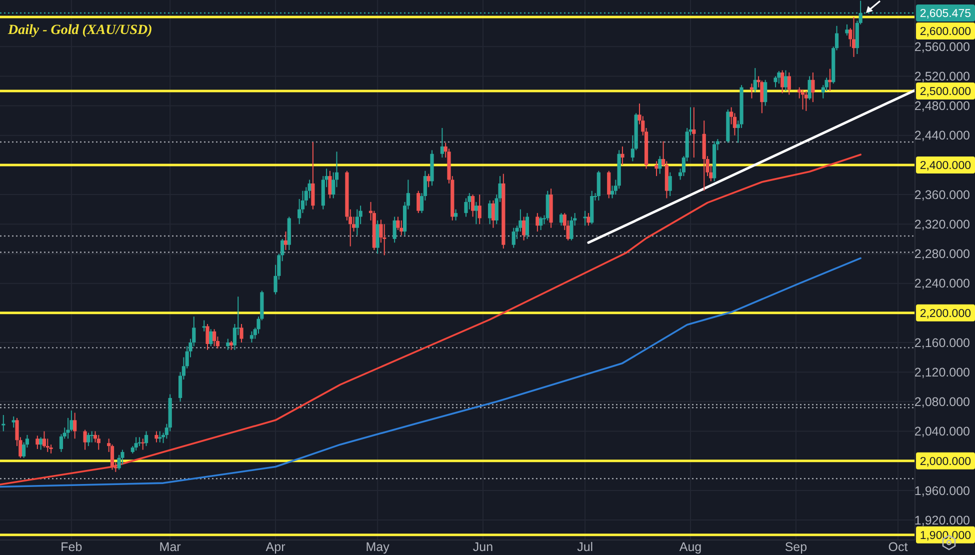 Image resolution: width=975 pixels, height=555 pixels. I want to click on ref-line-label: 2,200.000, so click(945, 314).